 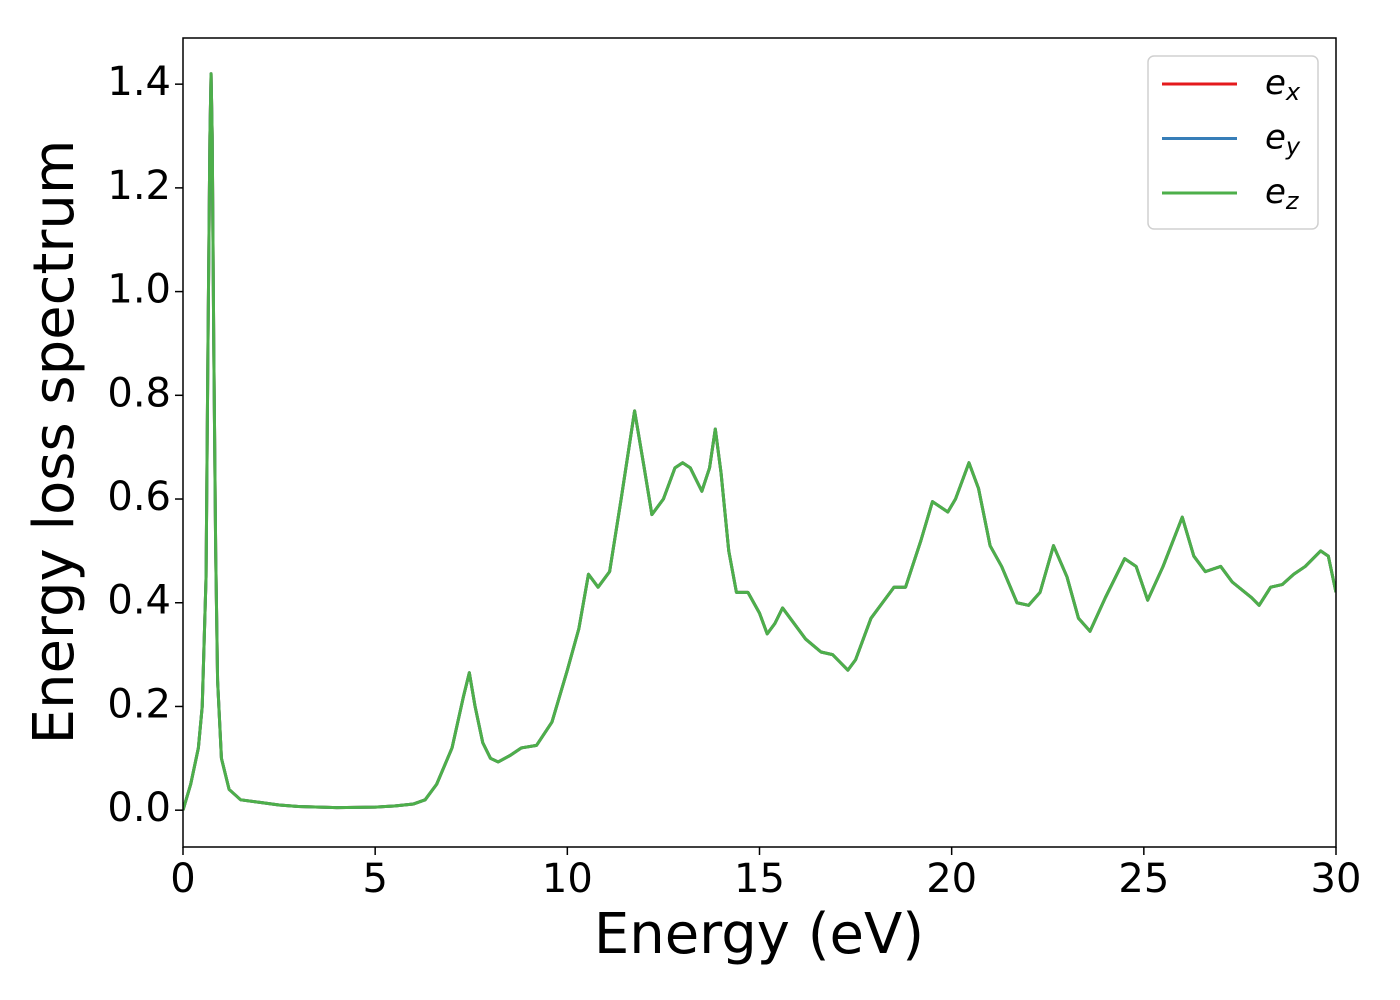 What do you see at coordinates (1282, 194) in the screenshot?
I see `legend-label: ez` at bounding box center [1282, 194].